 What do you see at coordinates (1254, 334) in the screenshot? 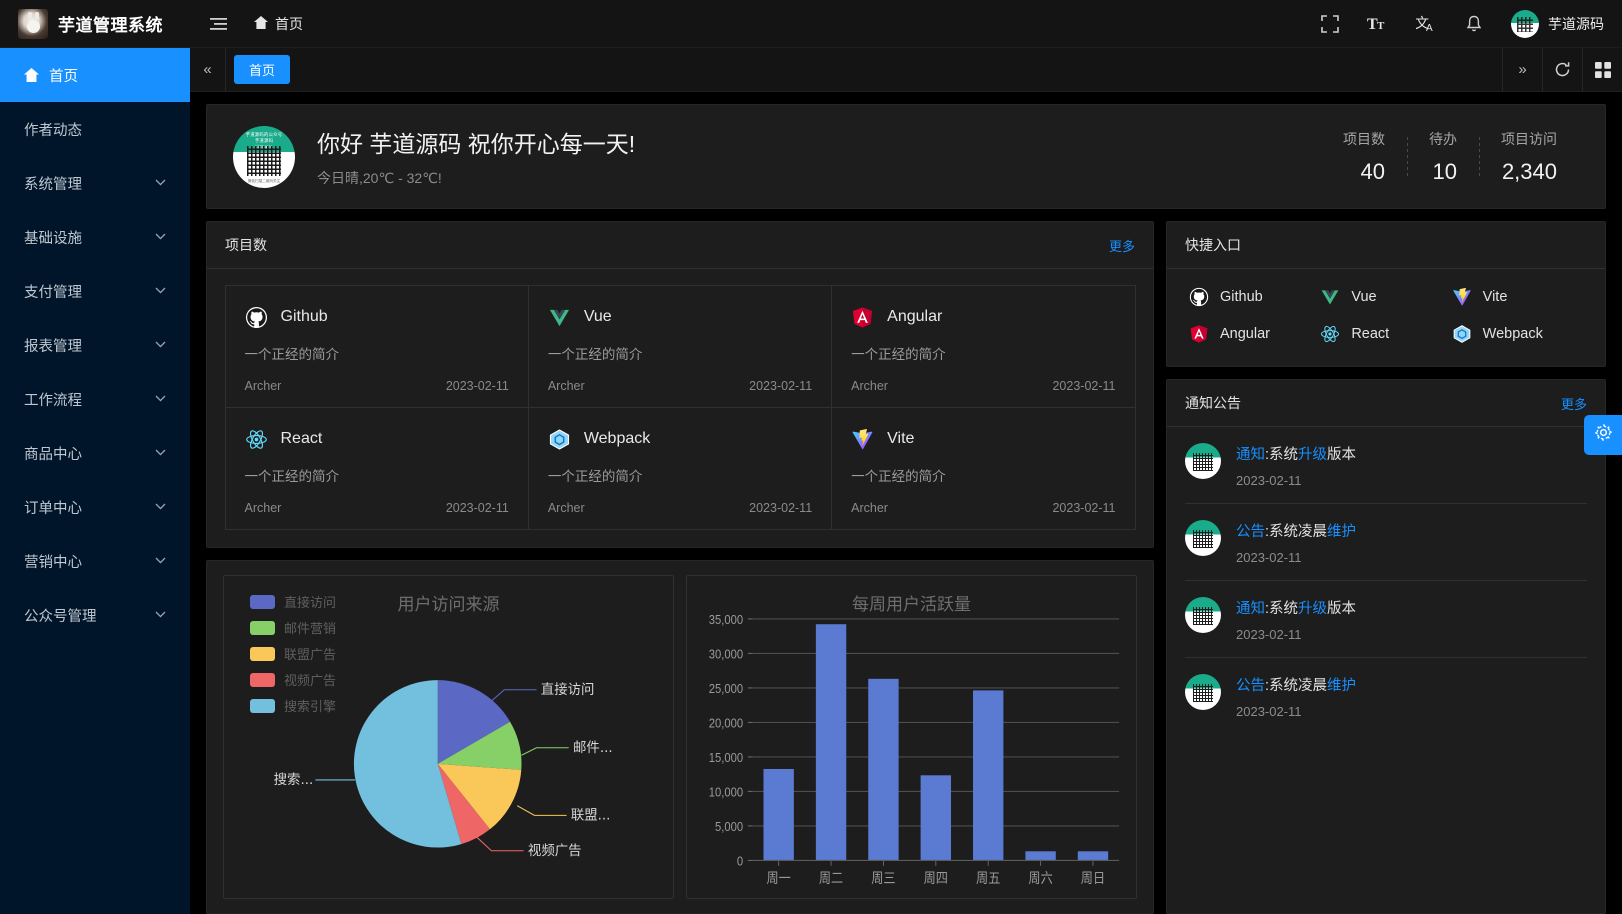
I see `quick-entry-item: Angular` at bounding box center [1254, 334].